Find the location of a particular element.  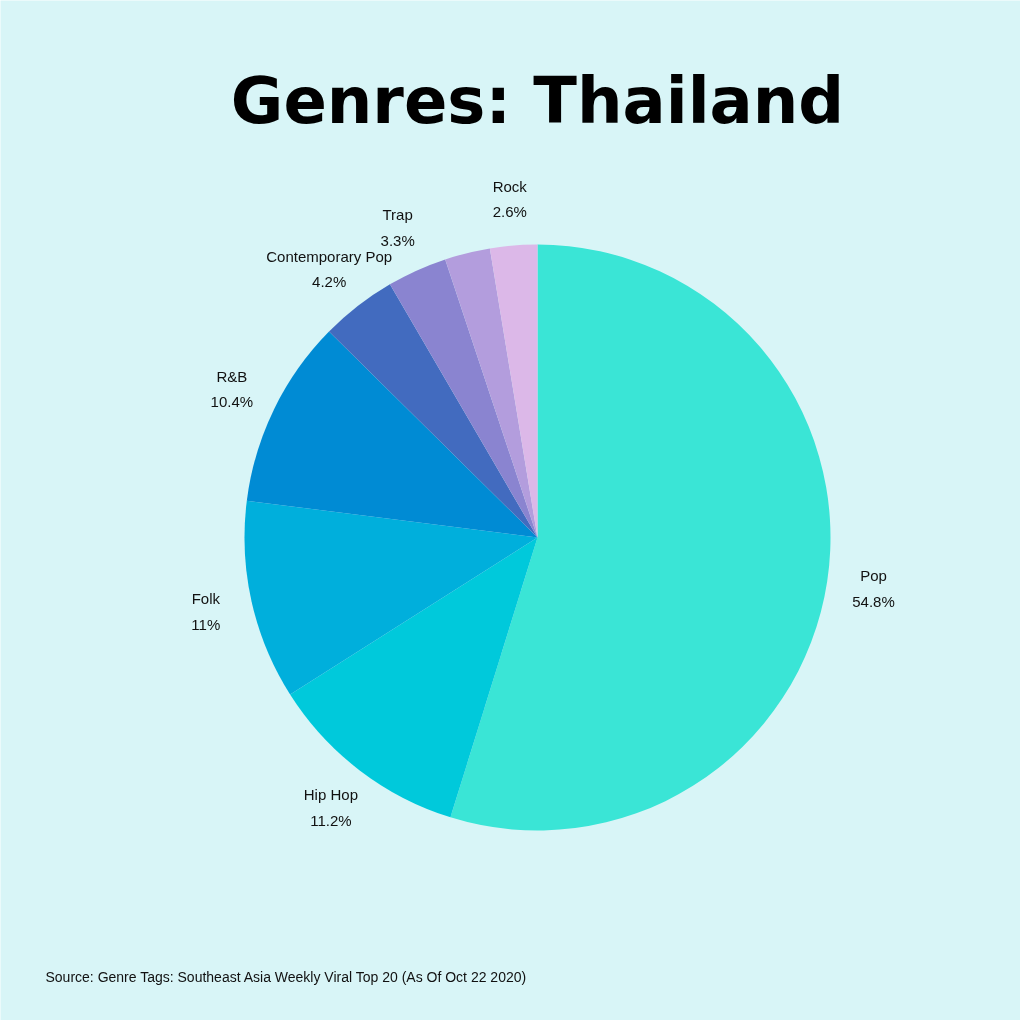

data-label: 2.6% is located at coordinates (509, 211).